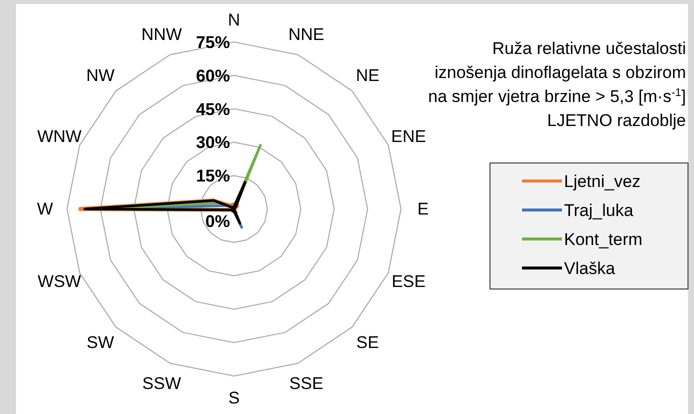  Describe the element at coordinates (213, 176) in the screenshot. I see `y-tick-label: 15%` at that location.